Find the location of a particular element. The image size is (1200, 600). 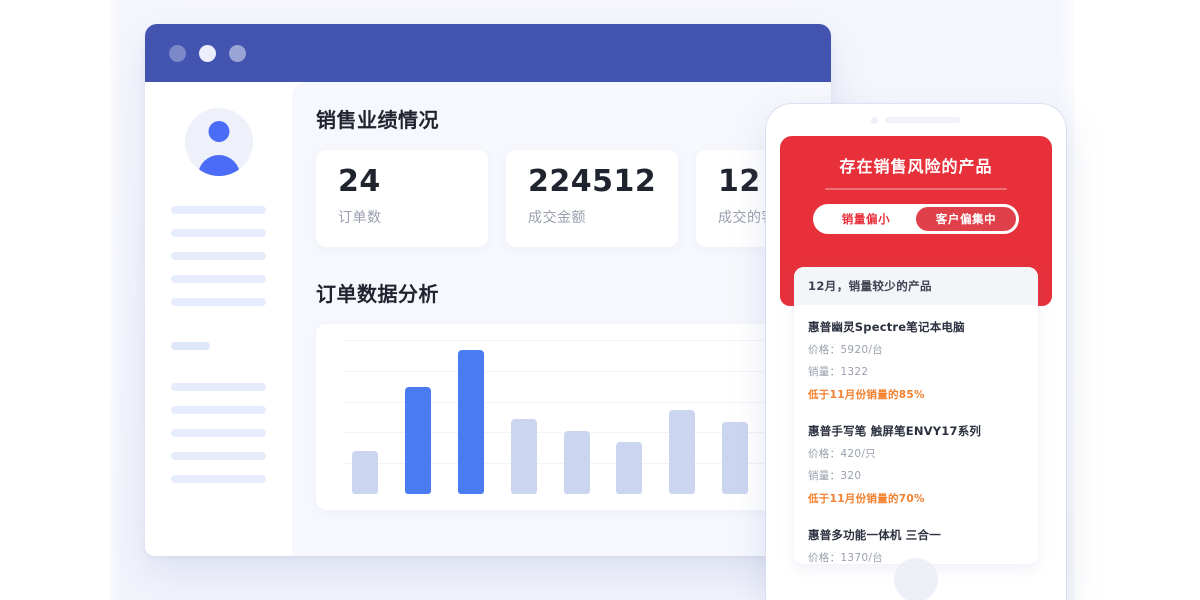

product-price: 价格：5920/台 is located at coordinates (845, 350).